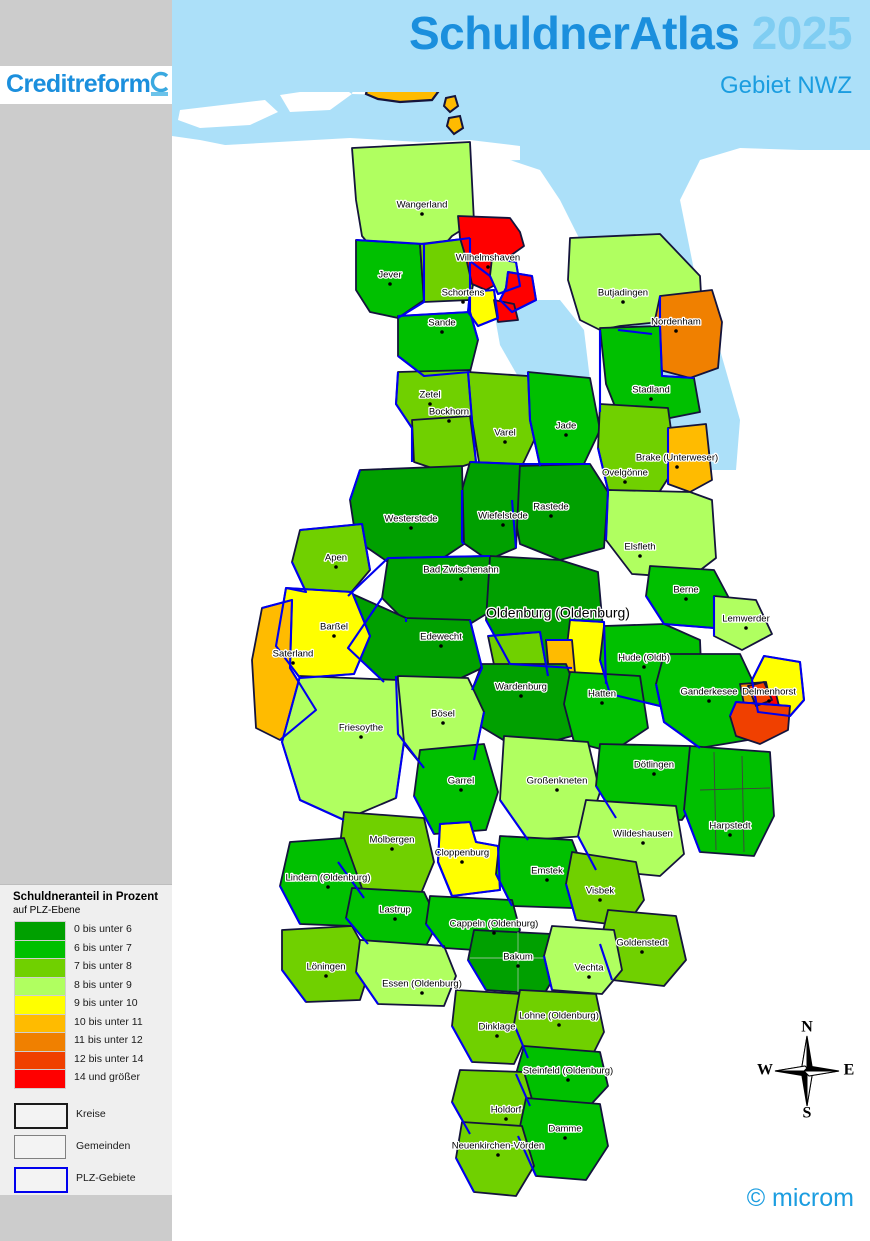  What do you see at coordinates (623, 293) in the screenshot?
I see `commune-label: Butjadingen` at bounding box center [623, 293].